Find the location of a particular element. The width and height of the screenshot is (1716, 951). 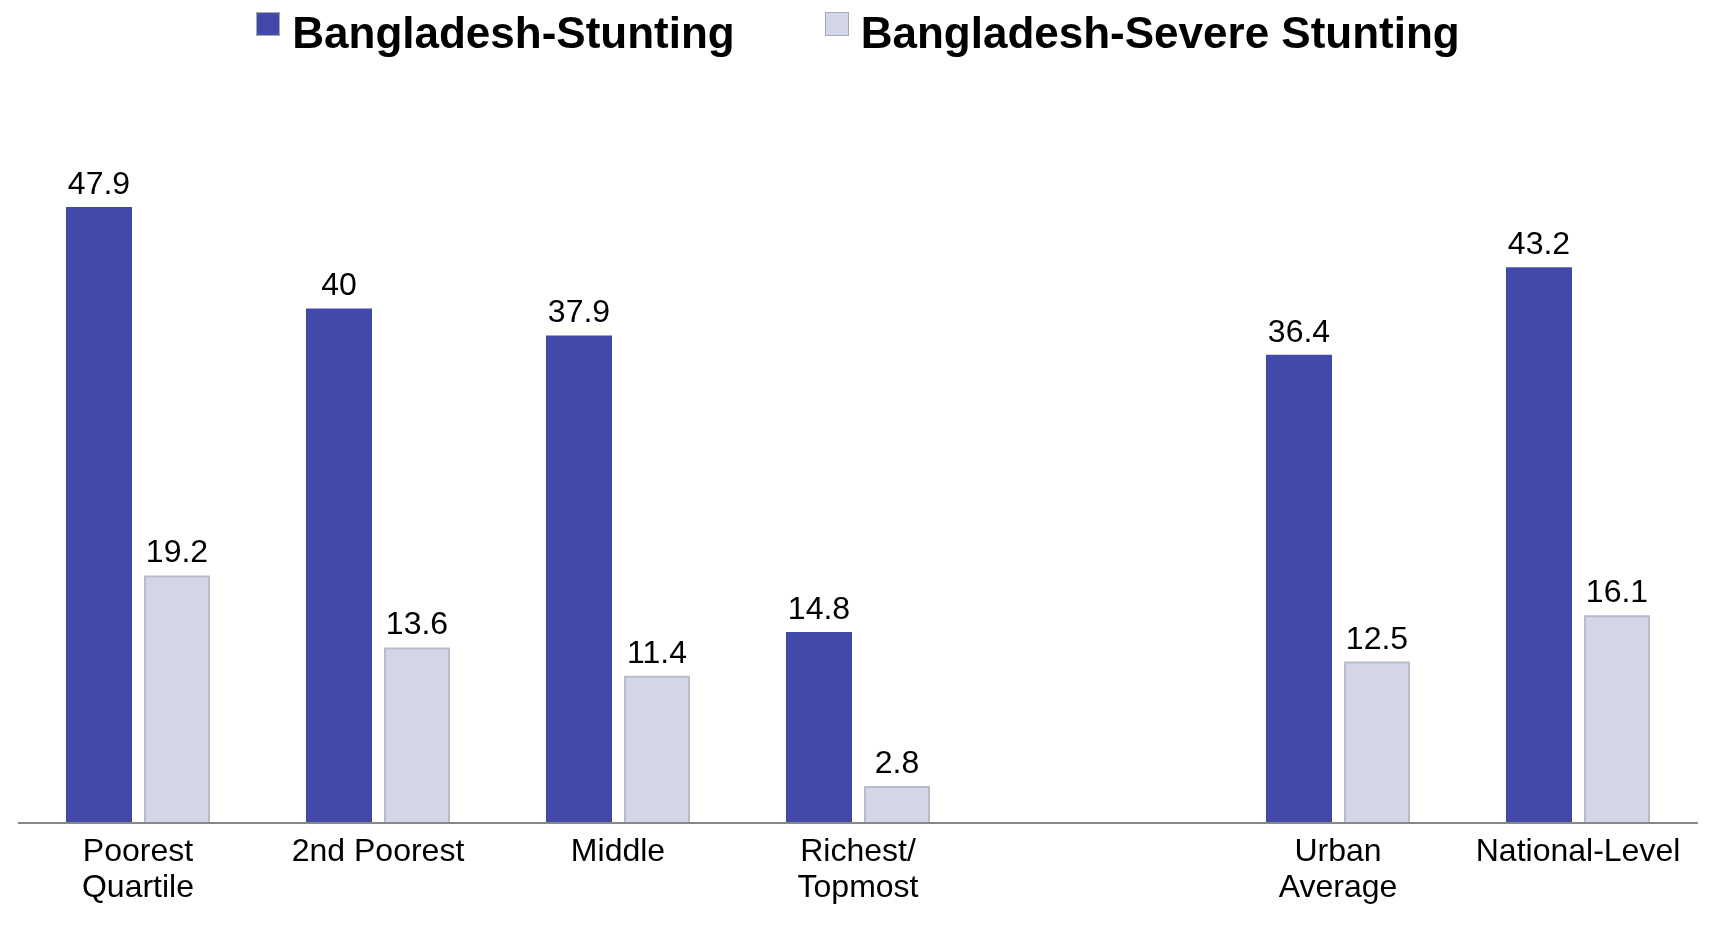

legend-label: Bangladesh-Stunting is located at coordinates (513, 33).